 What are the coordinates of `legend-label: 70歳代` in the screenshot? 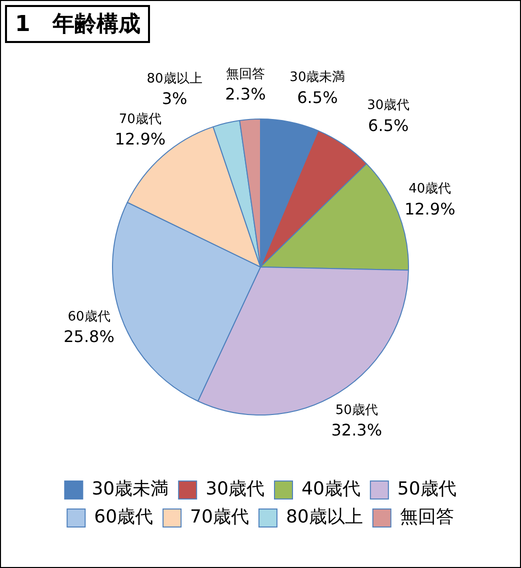 It's located at (219, 517).